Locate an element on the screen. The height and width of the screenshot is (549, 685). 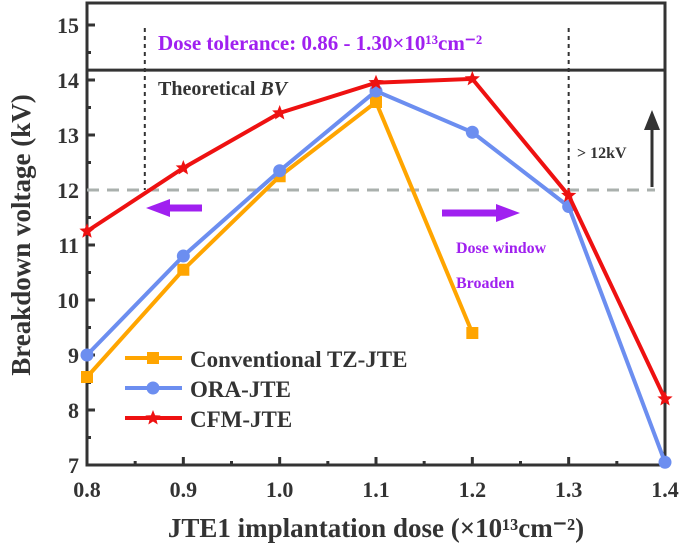
x-tick-label: 1.0 is located at coordinates (280, 489).